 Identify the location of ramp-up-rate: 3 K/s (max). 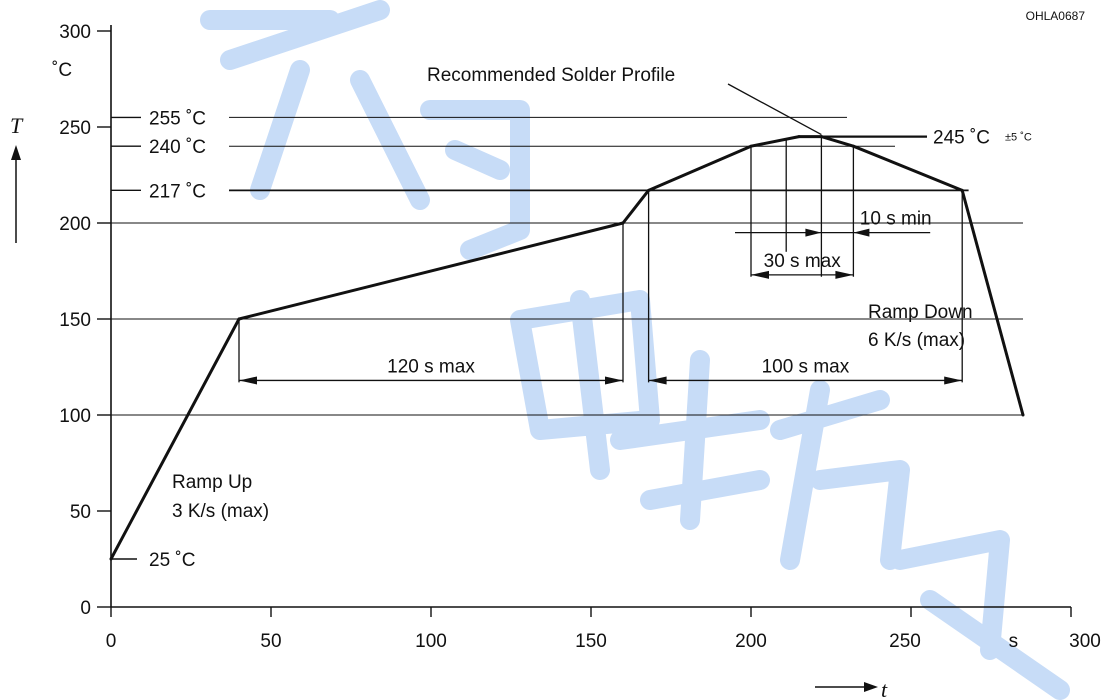
(220, 511).